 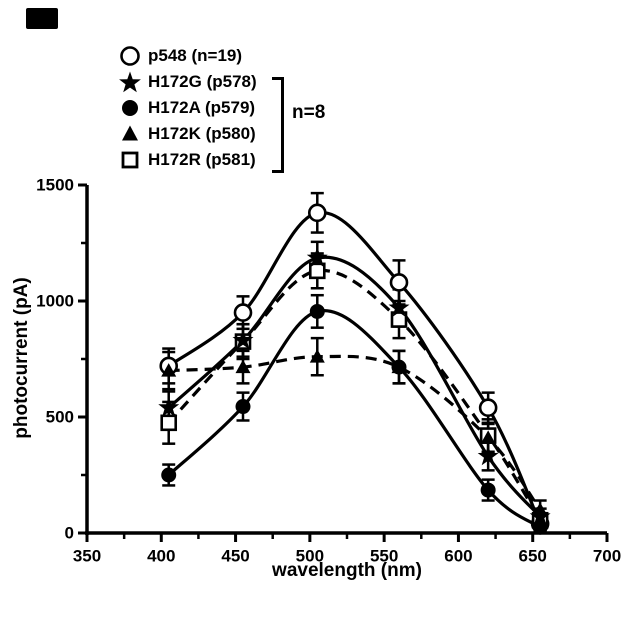 I want to click on legend-item-label: H172R (p581), so click(x=202, y=159).